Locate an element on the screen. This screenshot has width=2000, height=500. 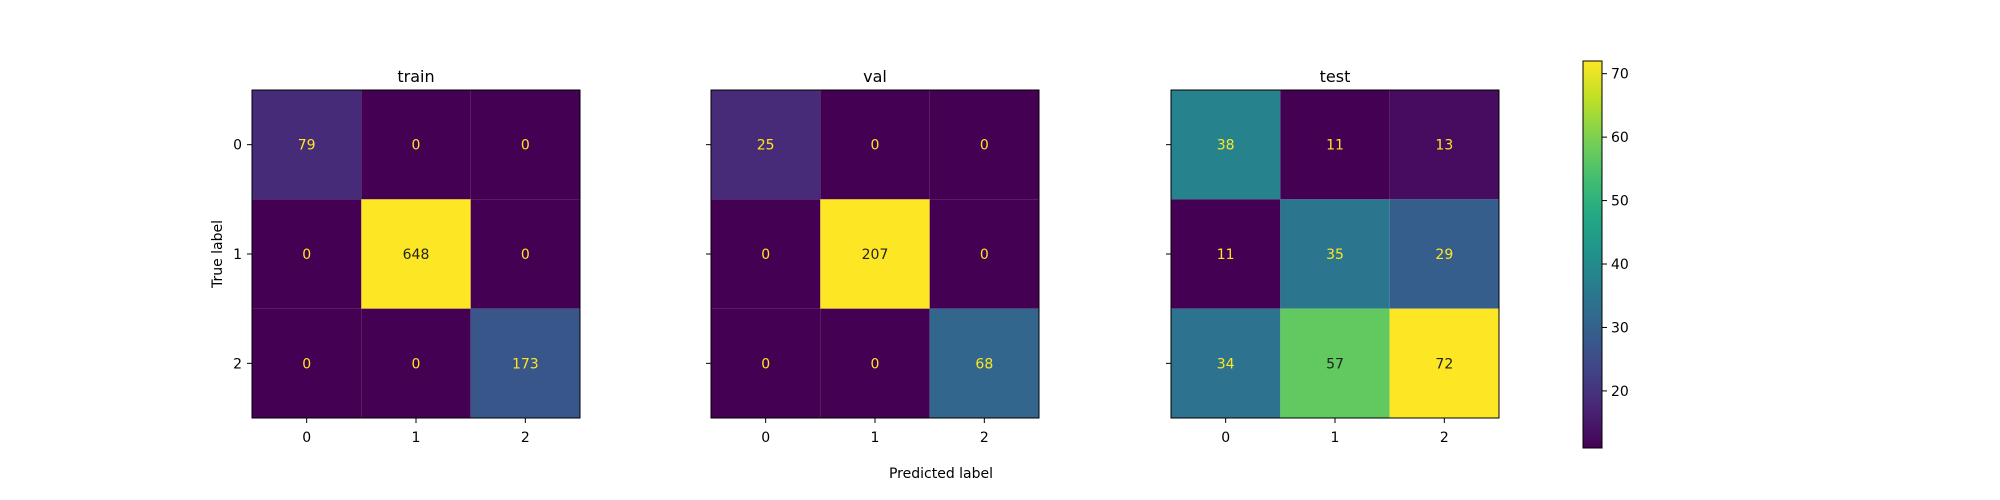
y-tick-label: 2 is located at coordinates (237, 364).